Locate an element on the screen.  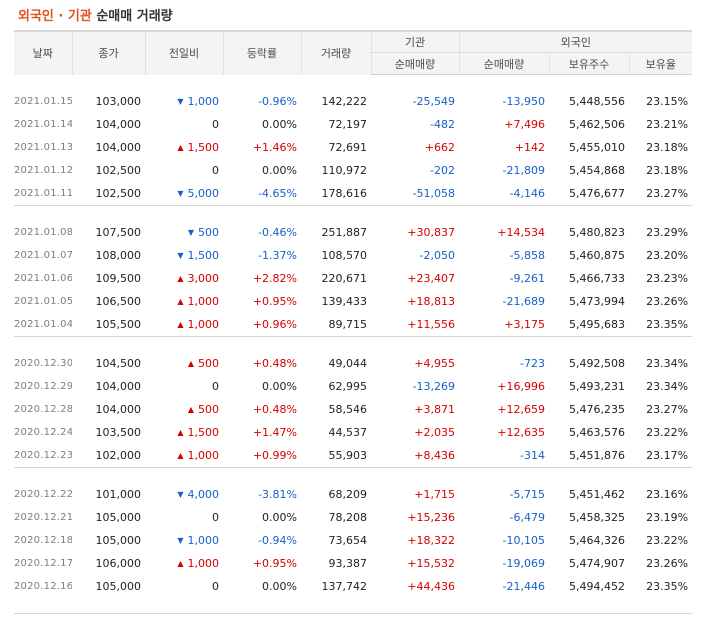
cell-foreign-net: -21,446 is located at coordinates (504, 586).